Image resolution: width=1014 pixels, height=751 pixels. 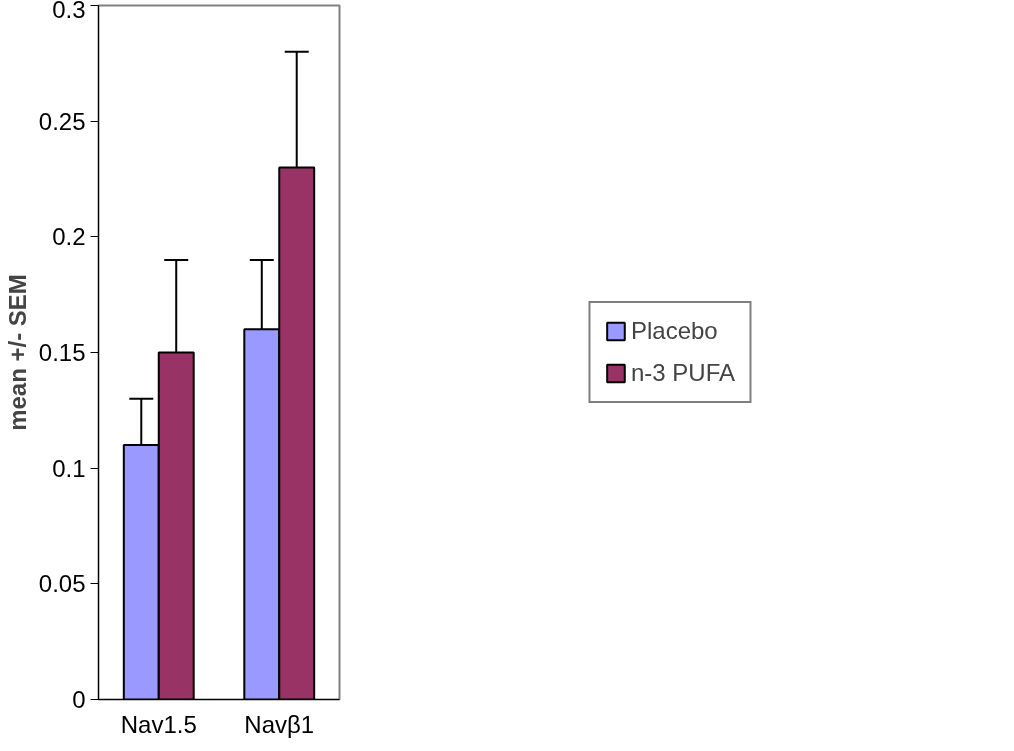 What do you see at coordinates (69, 11) in the screenshot?
I see `y-tick-label: 0.3` at bounding box center [69, 11].